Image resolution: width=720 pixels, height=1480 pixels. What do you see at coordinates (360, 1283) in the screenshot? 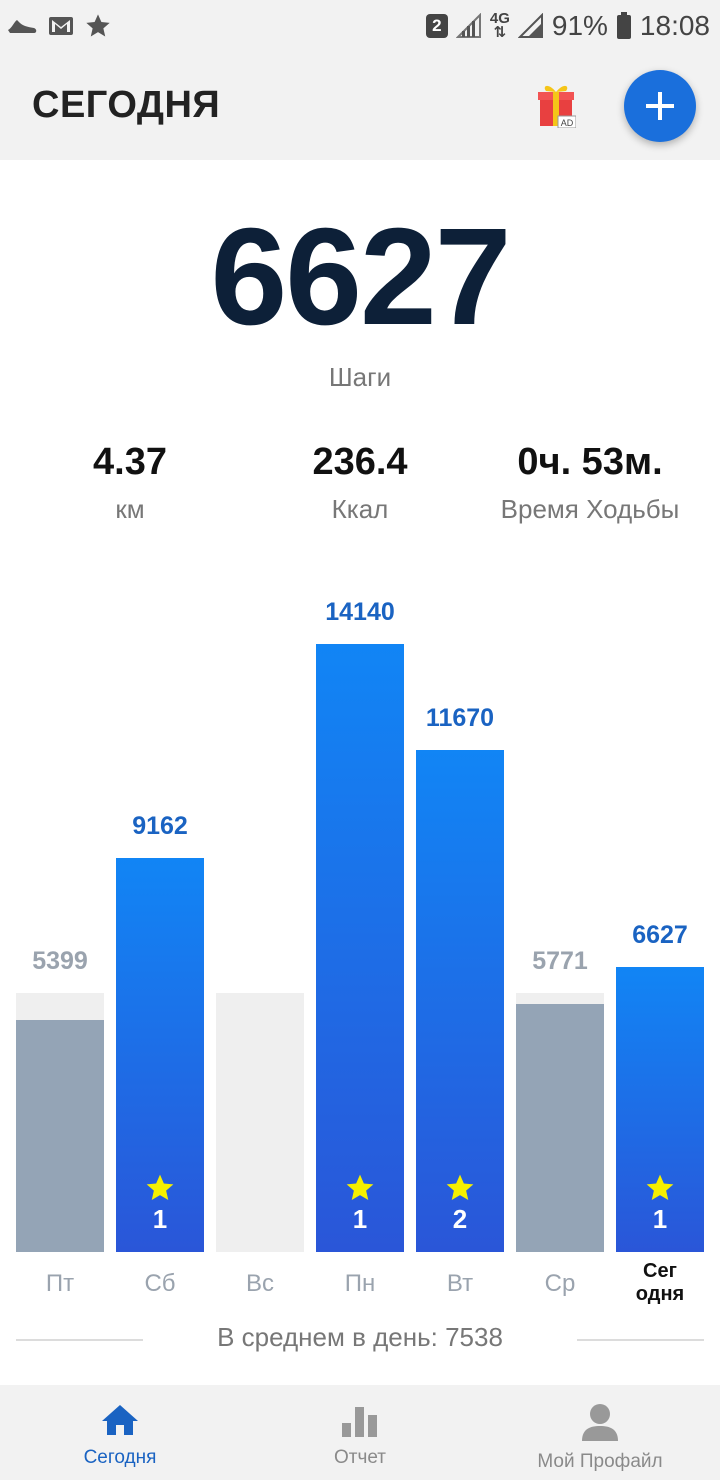
I see `day-label: Пн` at bounding box center [360, 1283].